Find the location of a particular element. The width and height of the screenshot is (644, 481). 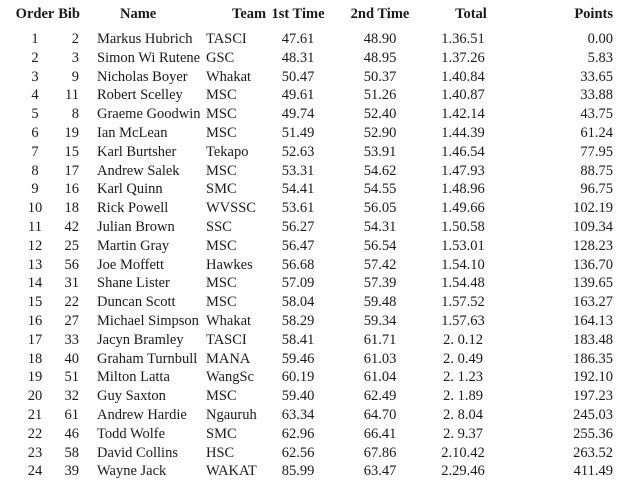

cell-total: 1.36.51 is located at coordinates (463, 39).